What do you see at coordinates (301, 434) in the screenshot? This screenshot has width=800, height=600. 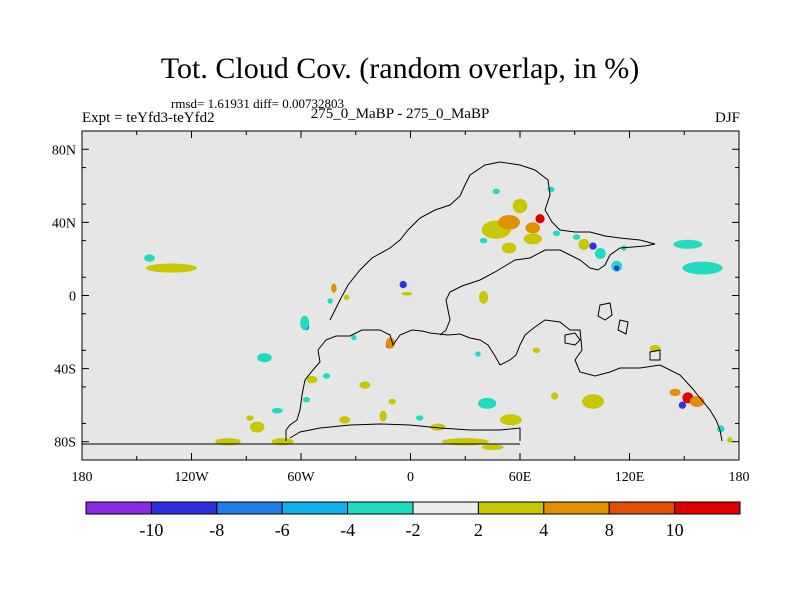 I see `coastline-antarctica` at bounding box center [301, 434].